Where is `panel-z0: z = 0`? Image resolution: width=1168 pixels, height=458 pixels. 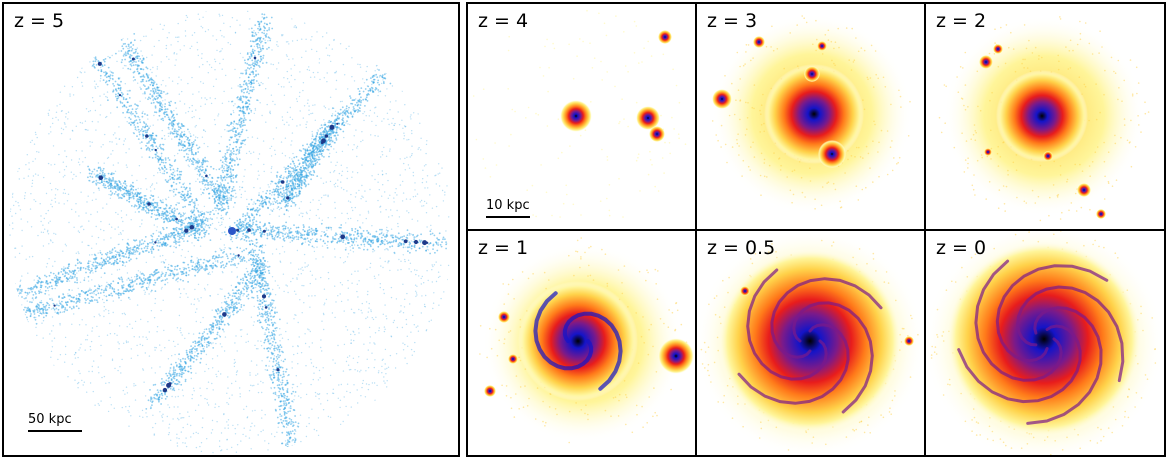
panel-z0: z = 0 is located at coordinates (1045, 343).